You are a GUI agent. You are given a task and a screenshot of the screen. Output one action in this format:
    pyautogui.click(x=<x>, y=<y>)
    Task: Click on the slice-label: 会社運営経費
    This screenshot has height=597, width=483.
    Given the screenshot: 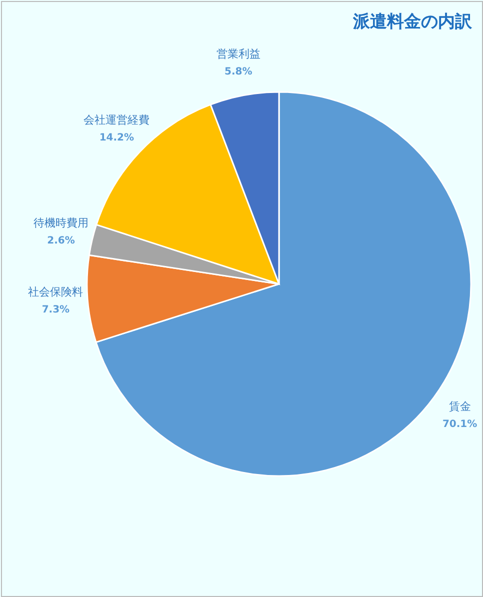 What is the action you would take?
    pyautogui.click(x=117, y=120)
    